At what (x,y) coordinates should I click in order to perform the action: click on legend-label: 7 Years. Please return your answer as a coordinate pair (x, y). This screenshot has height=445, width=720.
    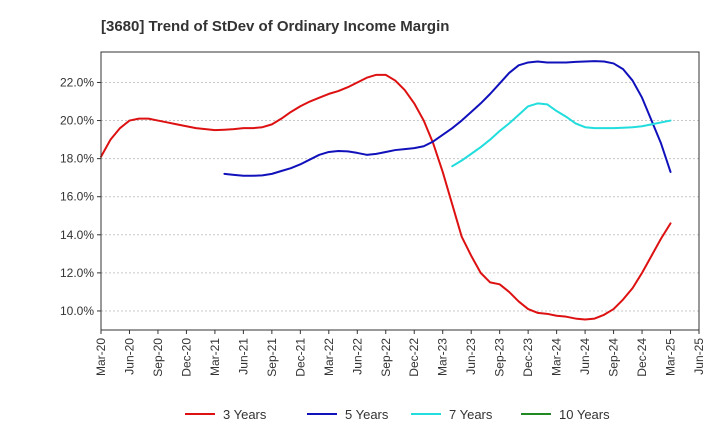
    Looking at the image, I should click on (471, 414).